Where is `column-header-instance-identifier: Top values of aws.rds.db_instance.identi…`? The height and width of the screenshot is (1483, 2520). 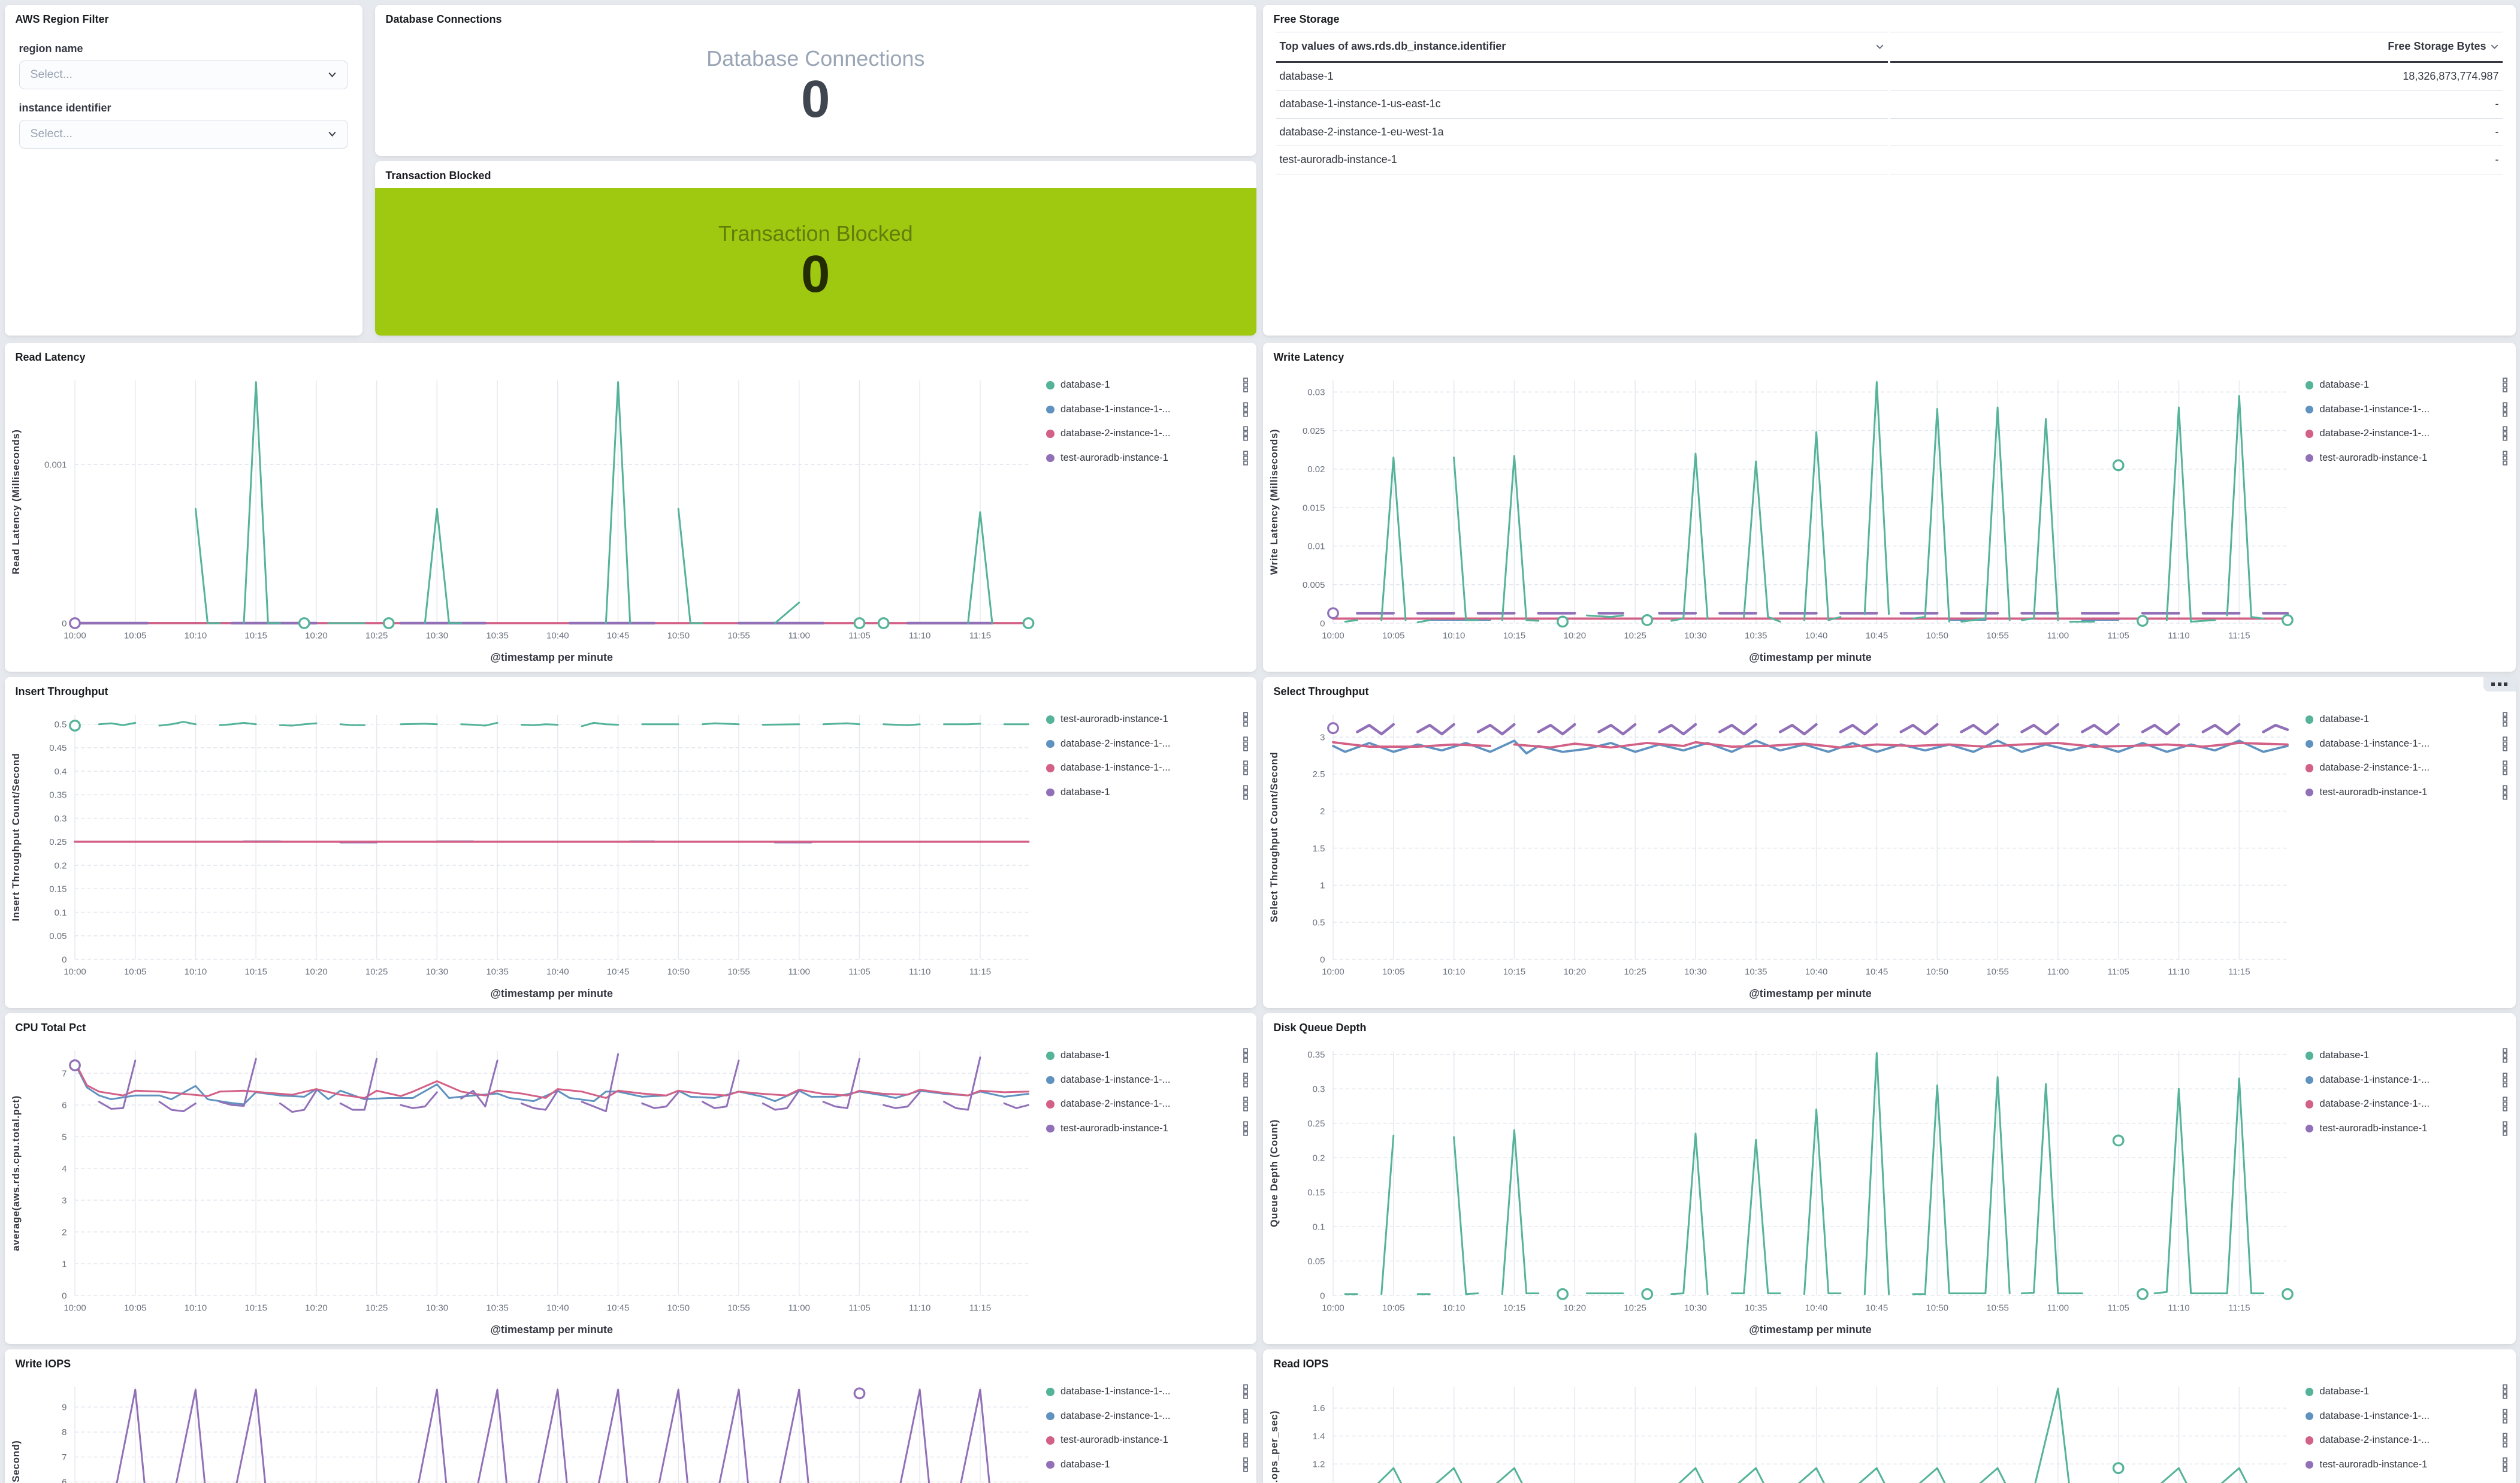 column-header-instance-identifier: Top values of aws.rds.db_instance.identi… is located at coordinates (1583, 47).